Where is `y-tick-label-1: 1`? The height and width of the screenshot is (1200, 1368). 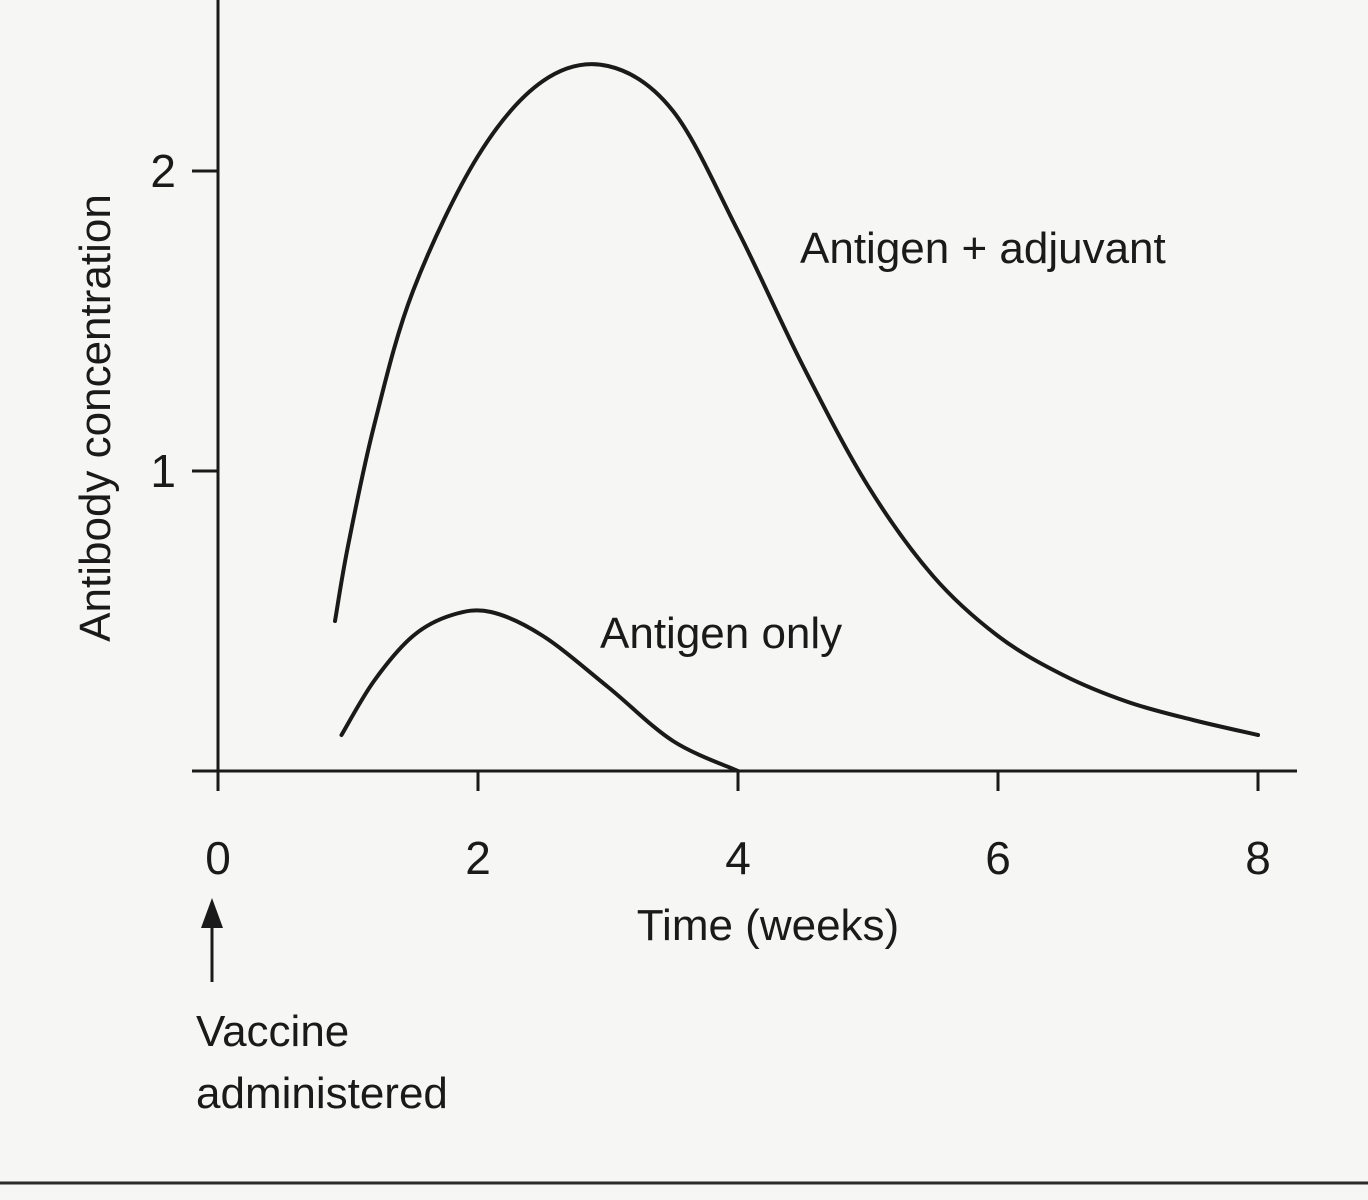
y-tick-label-1: 1 is located at coordinates (163, 471).